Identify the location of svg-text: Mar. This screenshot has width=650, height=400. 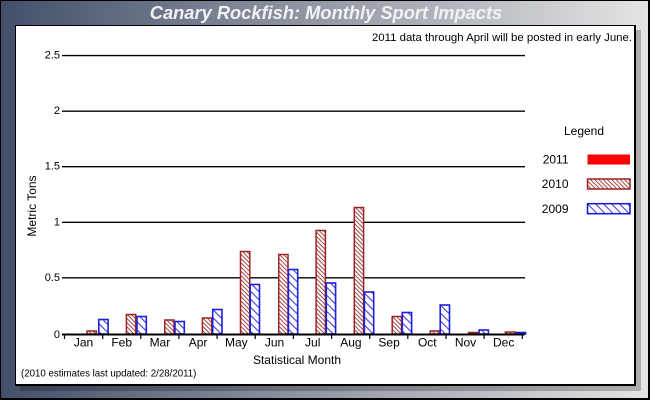
(160, 343).